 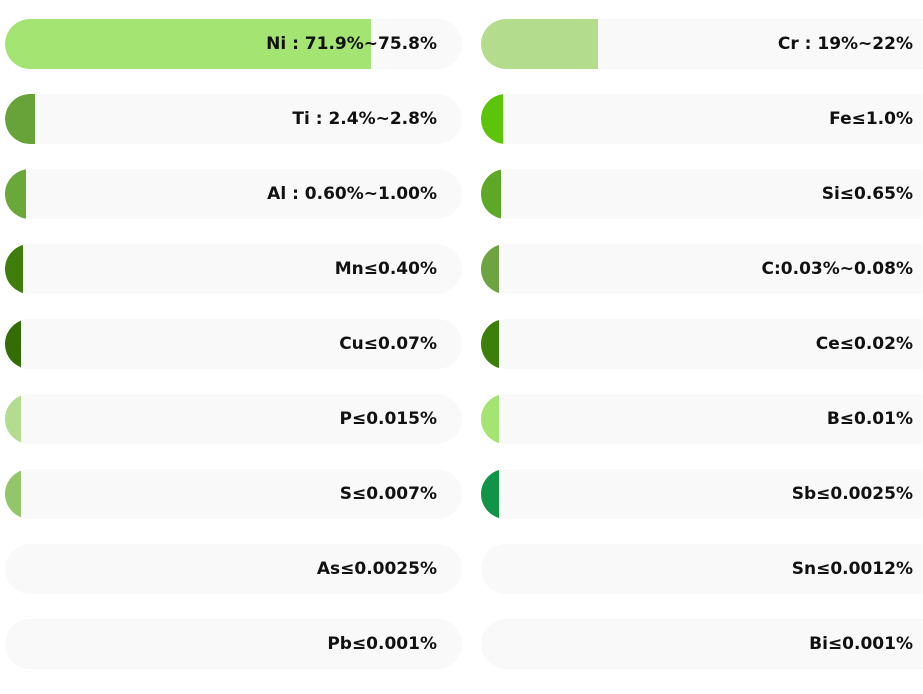 What do you see at coordinates (352, 194) in the screenshot?
I see `element-bar-label: Al : 0.60%~1.00%` at bounding box center [352, 194].